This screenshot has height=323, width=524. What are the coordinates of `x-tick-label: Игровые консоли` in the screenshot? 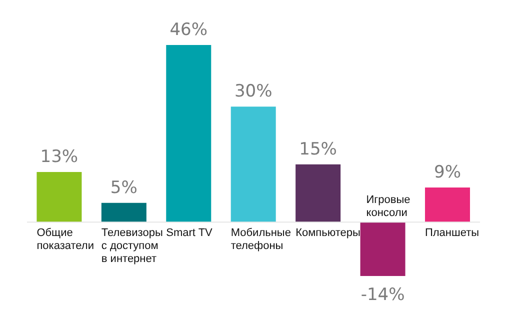 It's located at (388, 207).